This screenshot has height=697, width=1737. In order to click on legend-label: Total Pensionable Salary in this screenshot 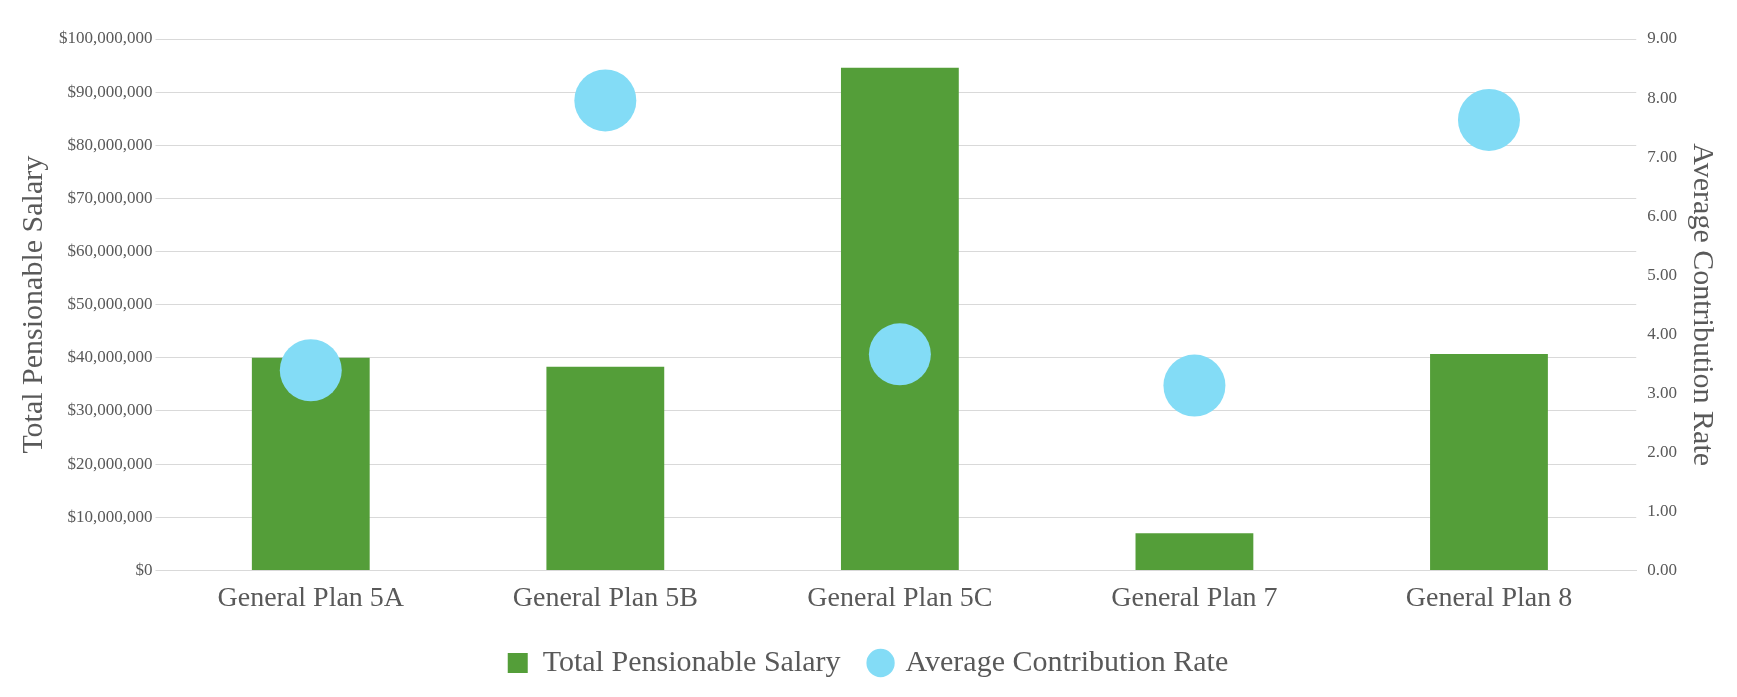, I will do `click(691, 660)`.